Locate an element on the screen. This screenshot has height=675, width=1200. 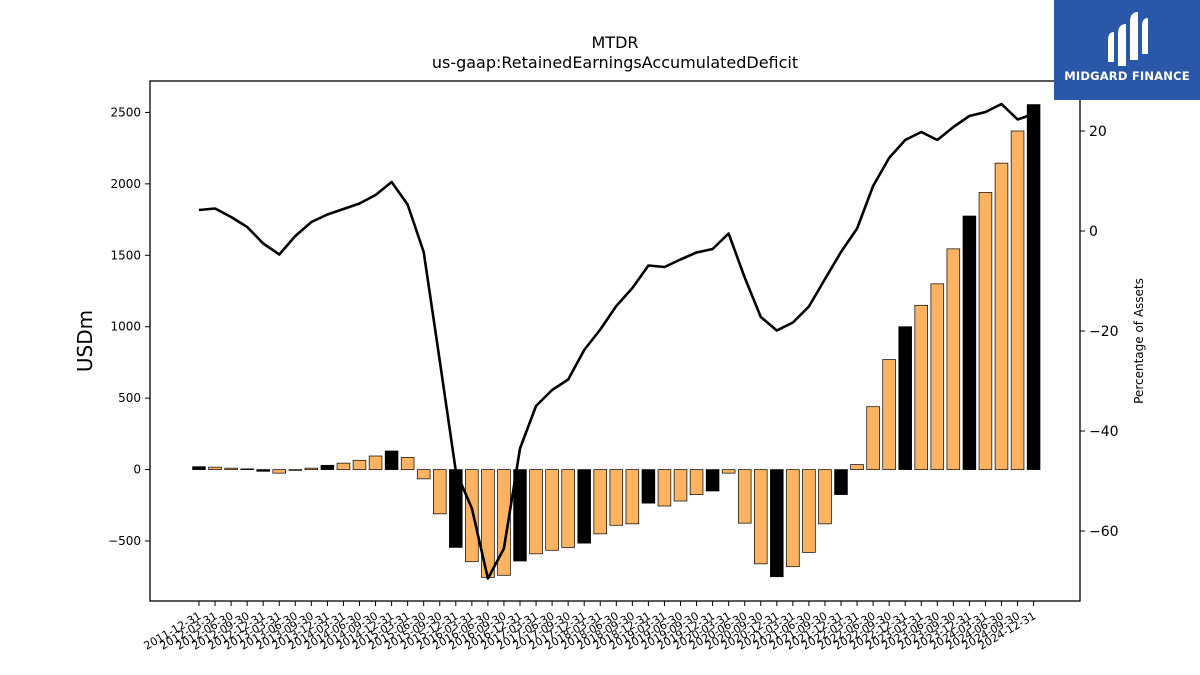
y2-tick-label: −40 is located at coordinates (1104, 432).